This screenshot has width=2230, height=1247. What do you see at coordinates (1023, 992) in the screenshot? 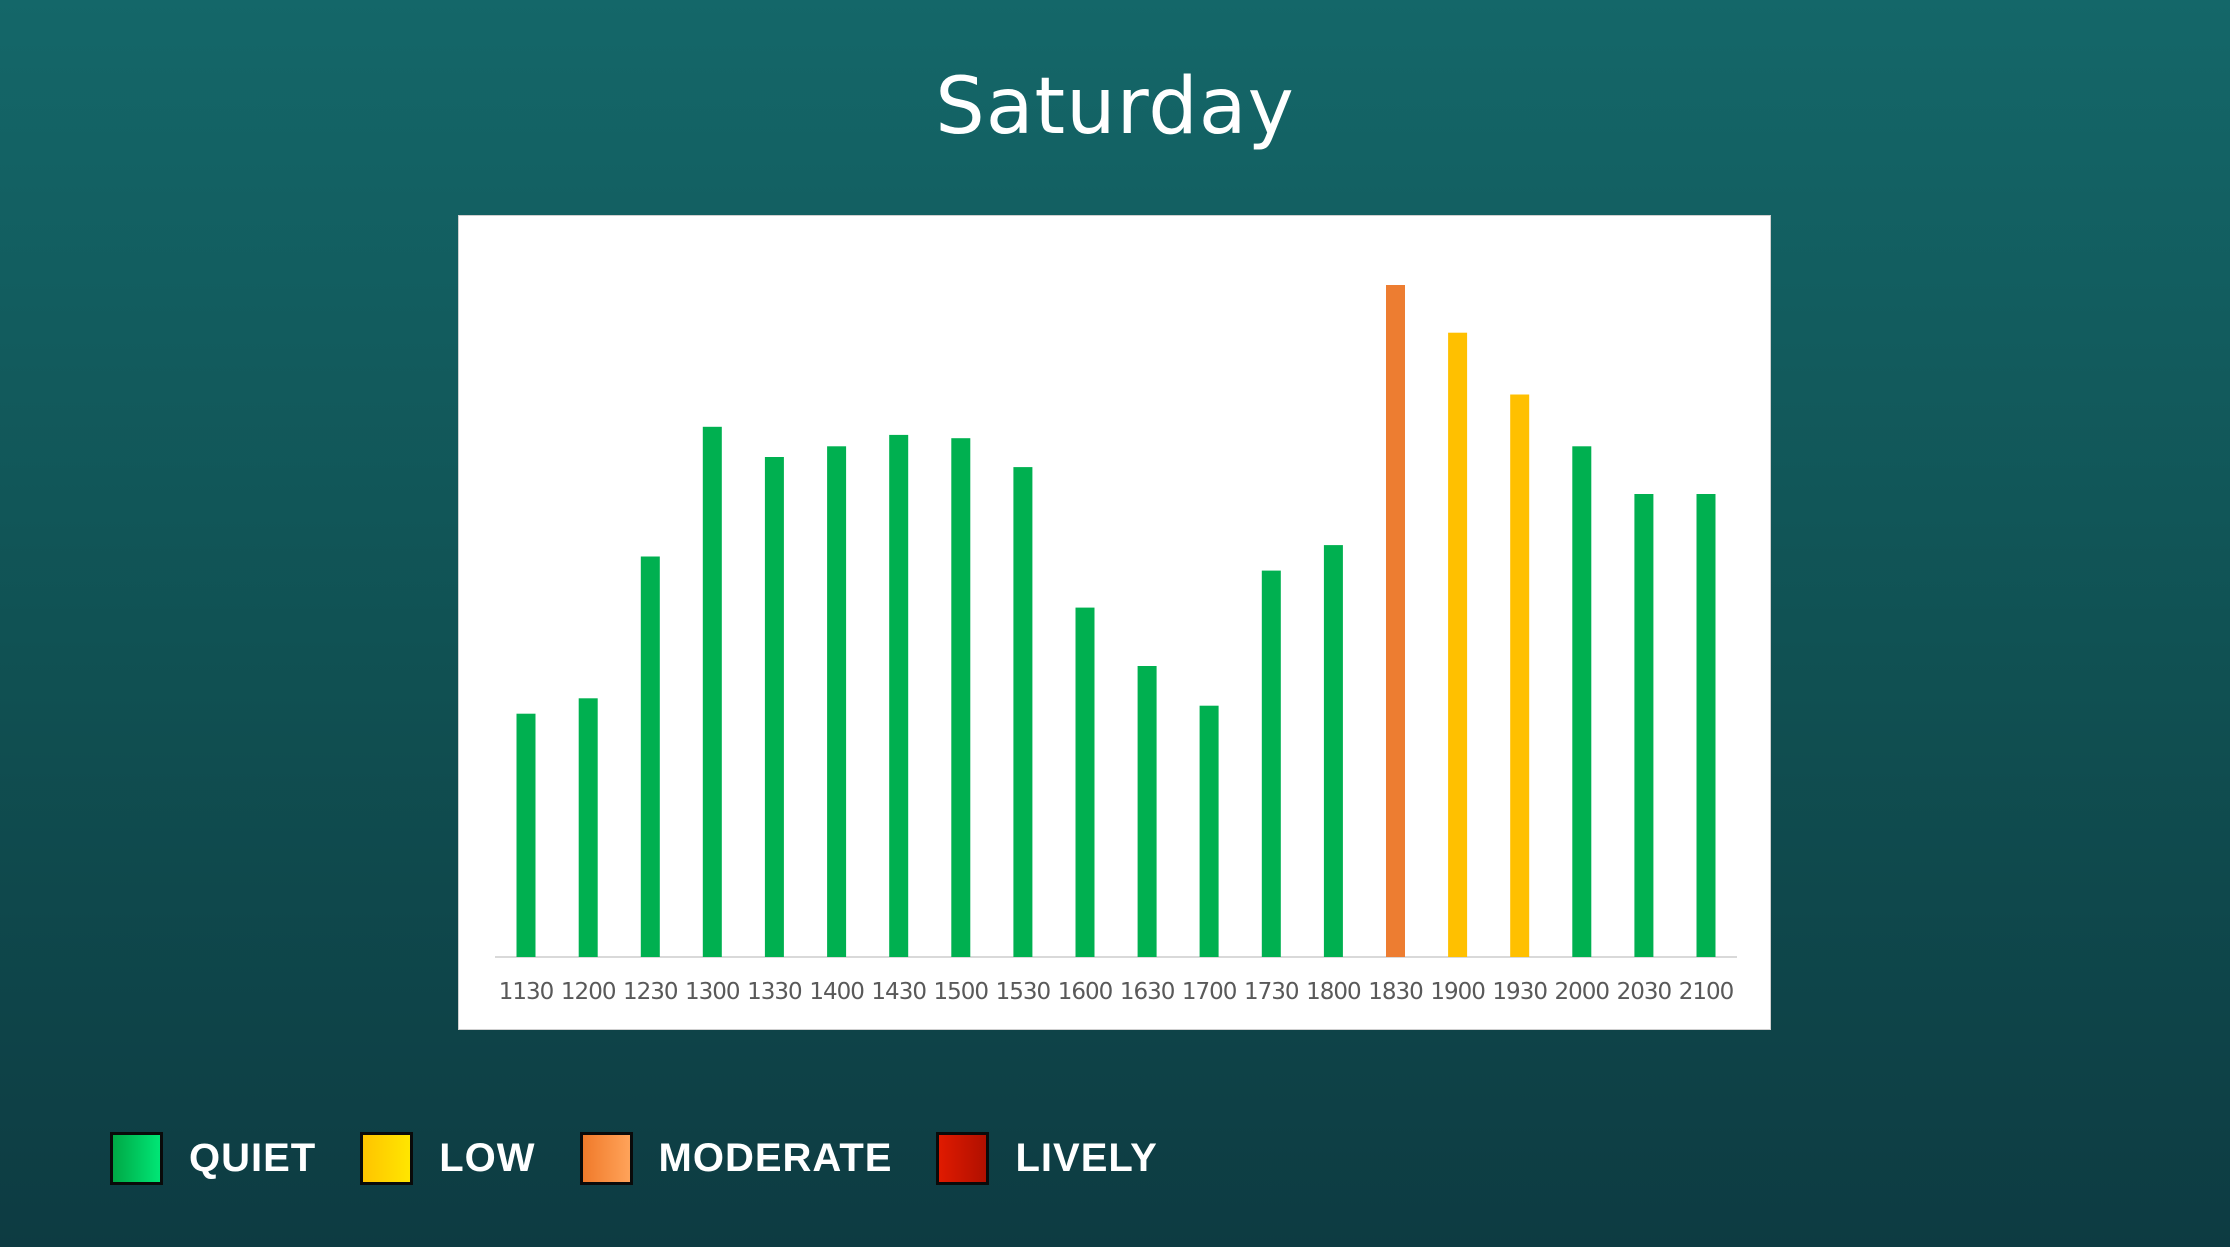
I see `x-tick-label-1530: 1530` at bounding box center [1023, 992].